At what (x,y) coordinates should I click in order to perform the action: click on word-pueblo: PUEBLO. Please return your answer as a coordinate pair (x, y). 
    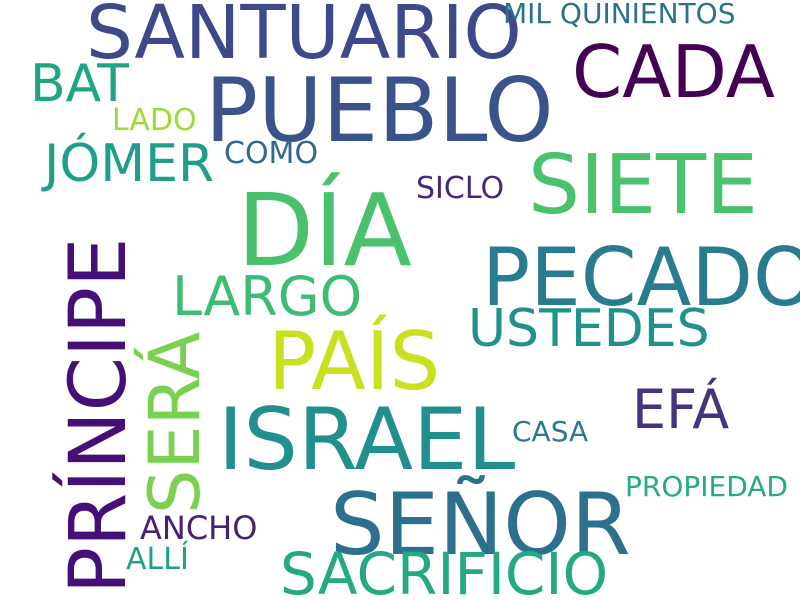
    Looking at the image, I should click on (379, 110).